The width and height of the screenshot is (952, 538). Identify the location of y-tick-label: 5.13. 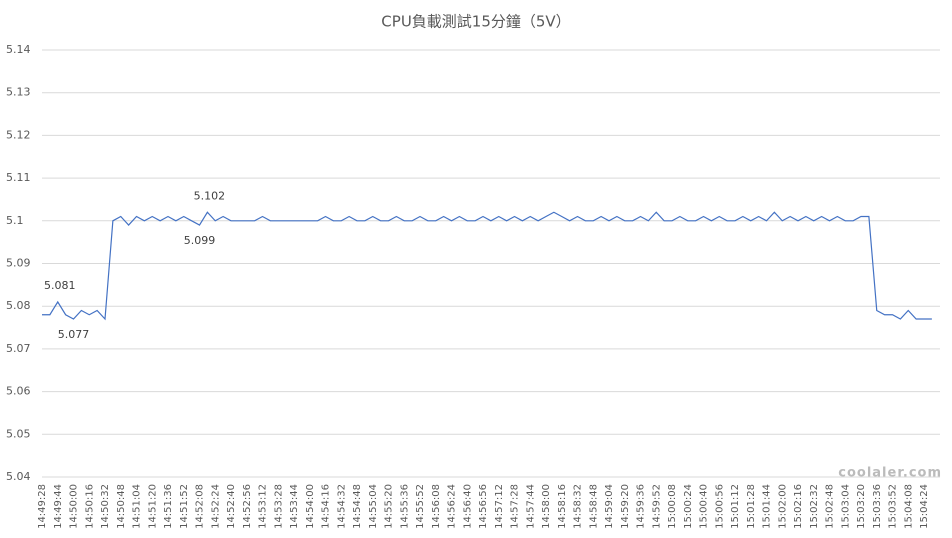
(18, 92).